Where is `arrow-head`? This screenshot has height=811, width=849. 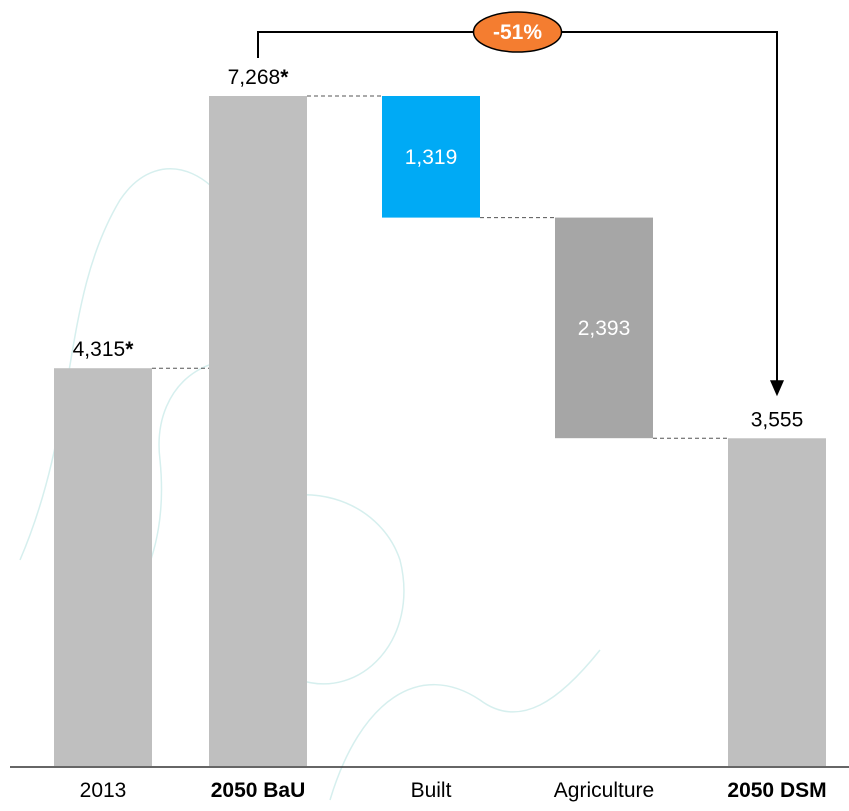
arrow-head is located at coordinates (777, 388).